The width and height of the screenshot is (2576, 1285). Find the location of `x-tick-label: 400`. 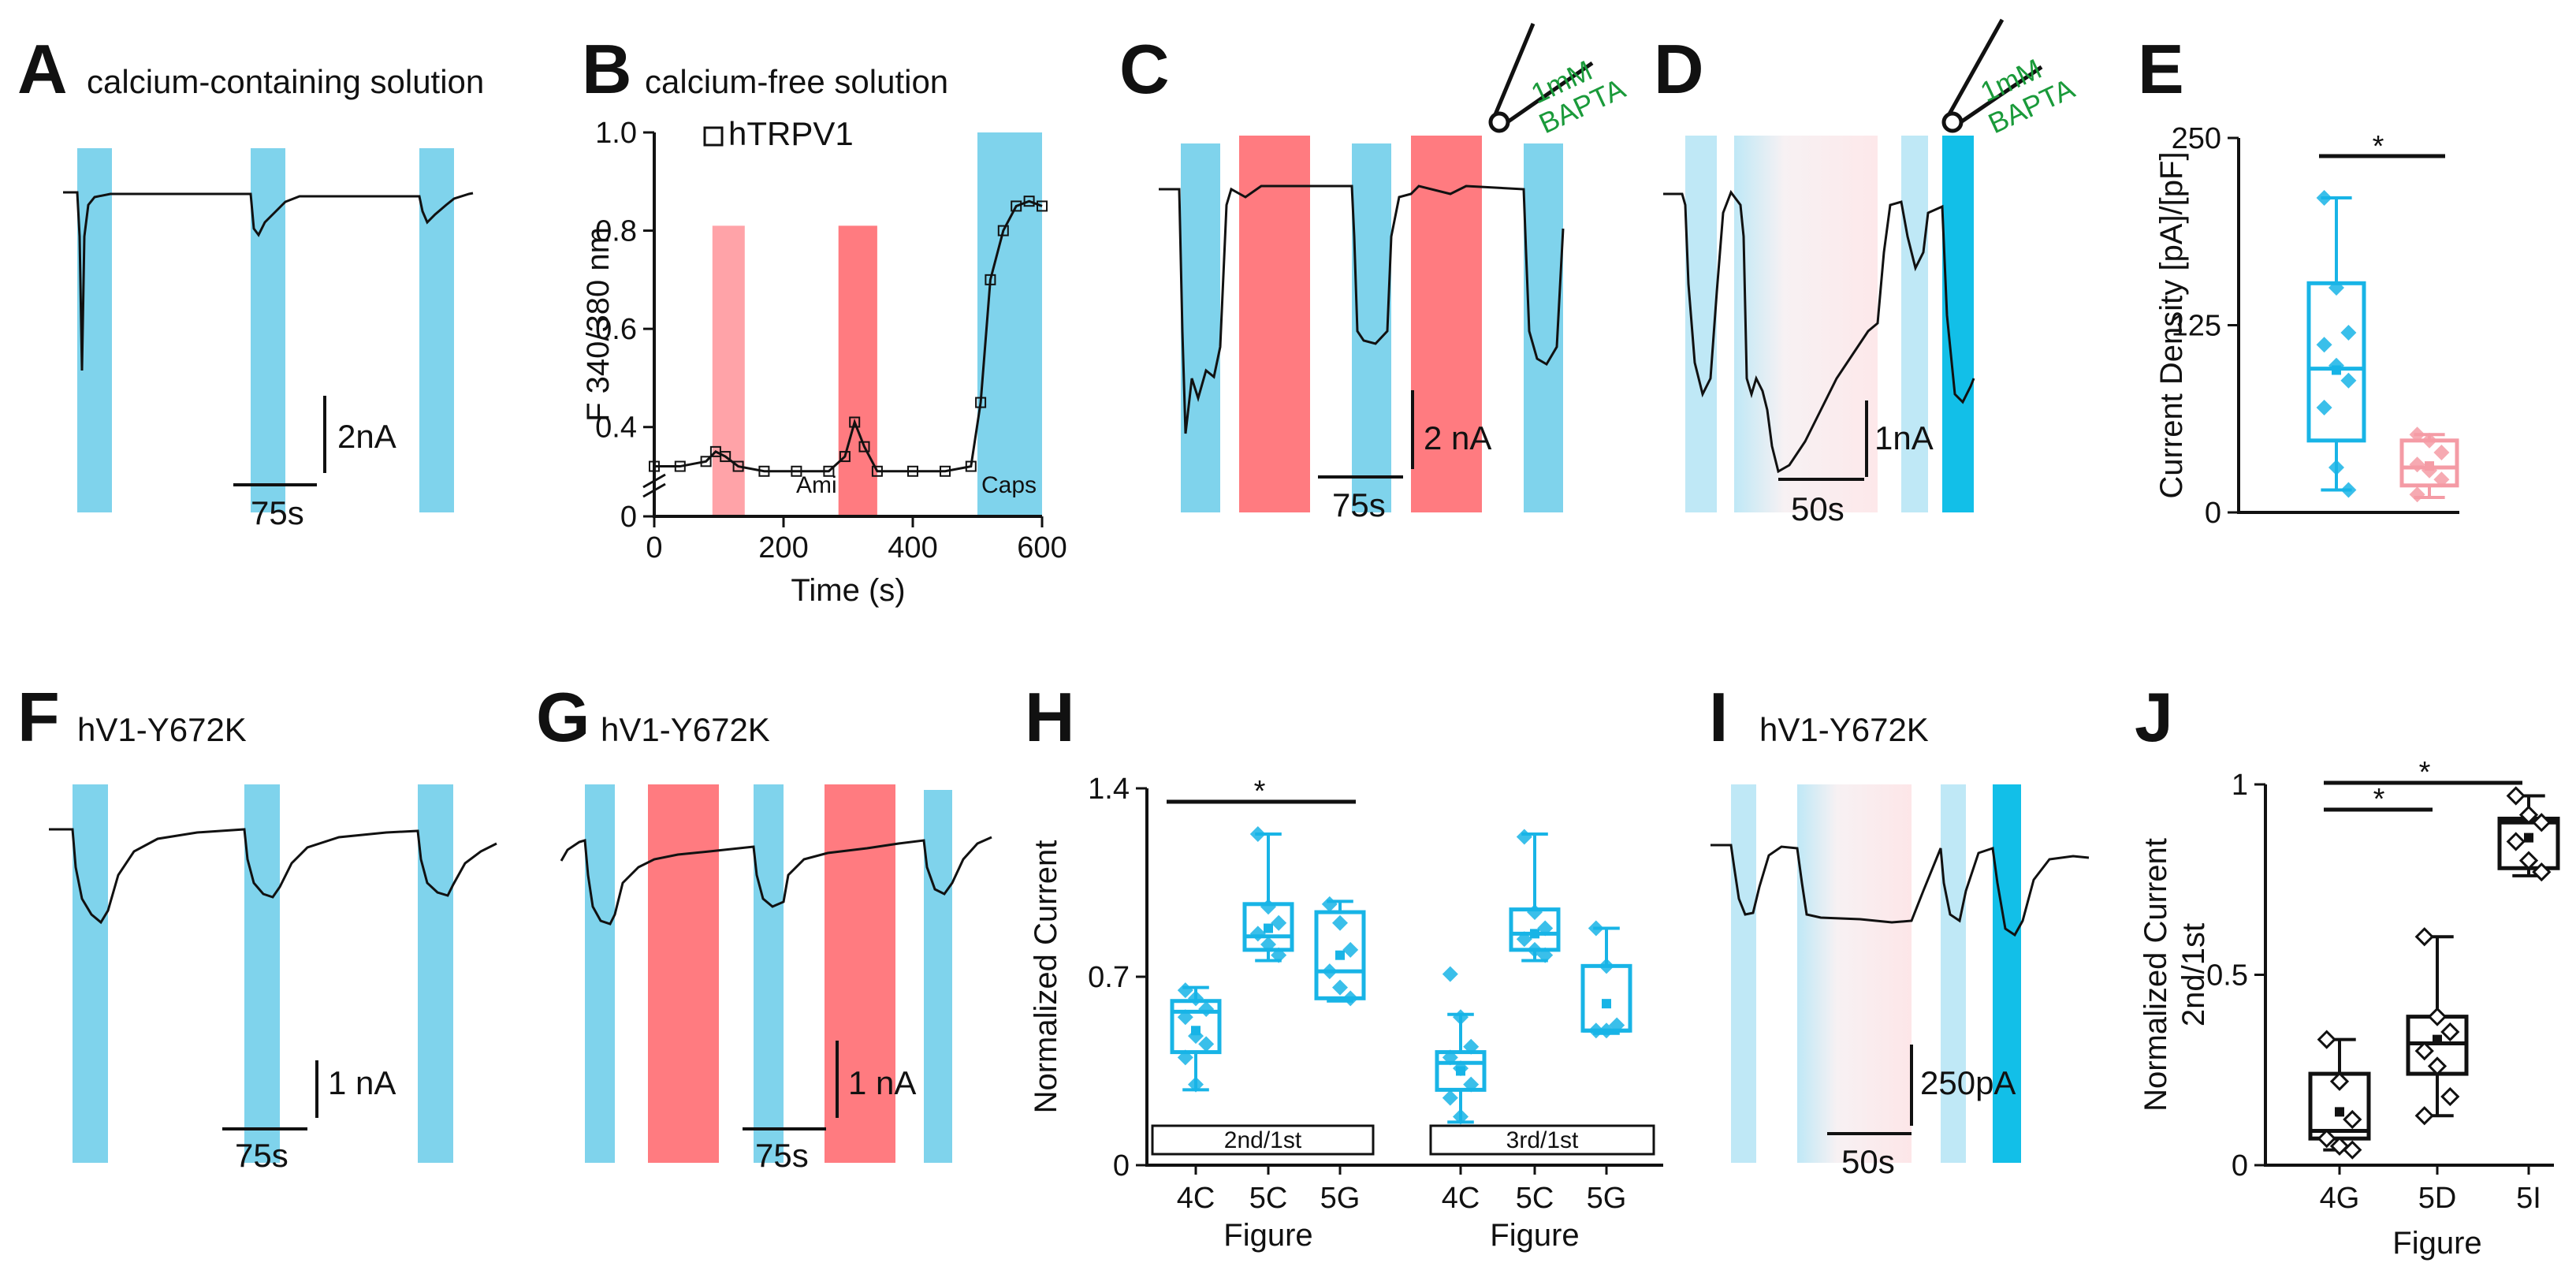

x-tick-label: 400 is located at coordinates (912, 547).